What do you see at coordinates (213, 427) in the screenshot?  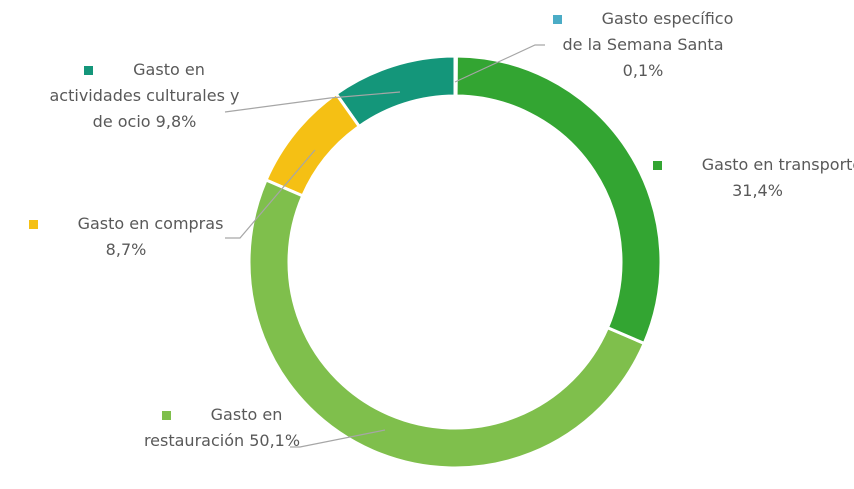 I see `category-label: Gasto en restauración` at bounding box center [213, 427].